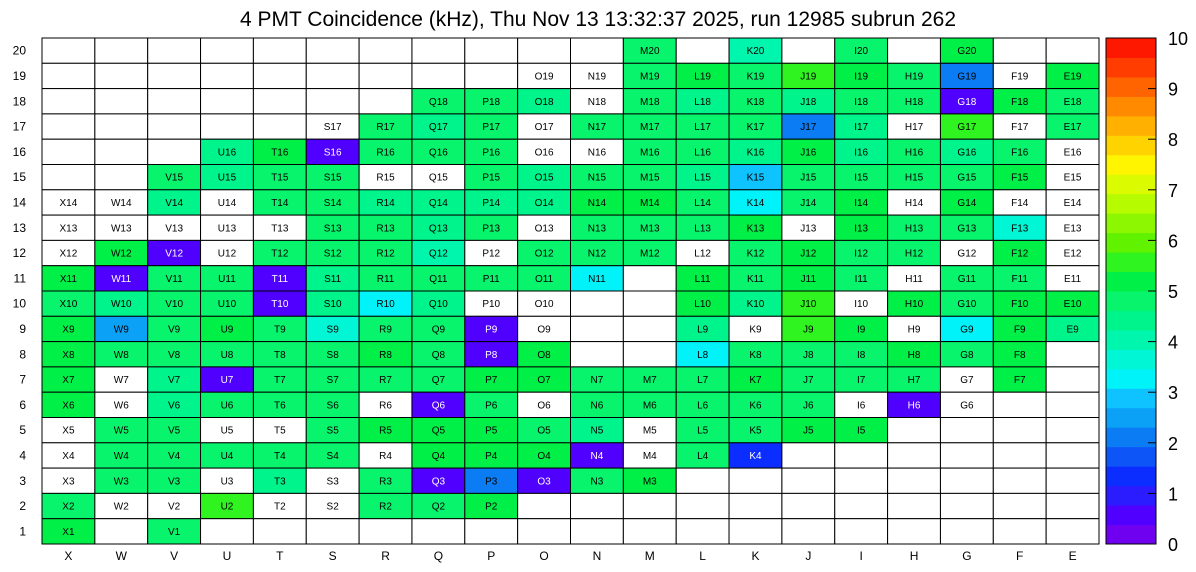 The image size is (1196, 572). I want to click on cell-P16, so click(491, 151).